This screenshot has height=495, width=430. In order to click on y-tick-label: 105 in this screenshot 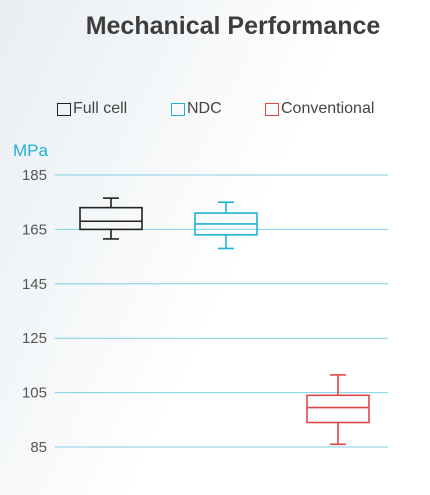, I will do `click(34, 393)`.